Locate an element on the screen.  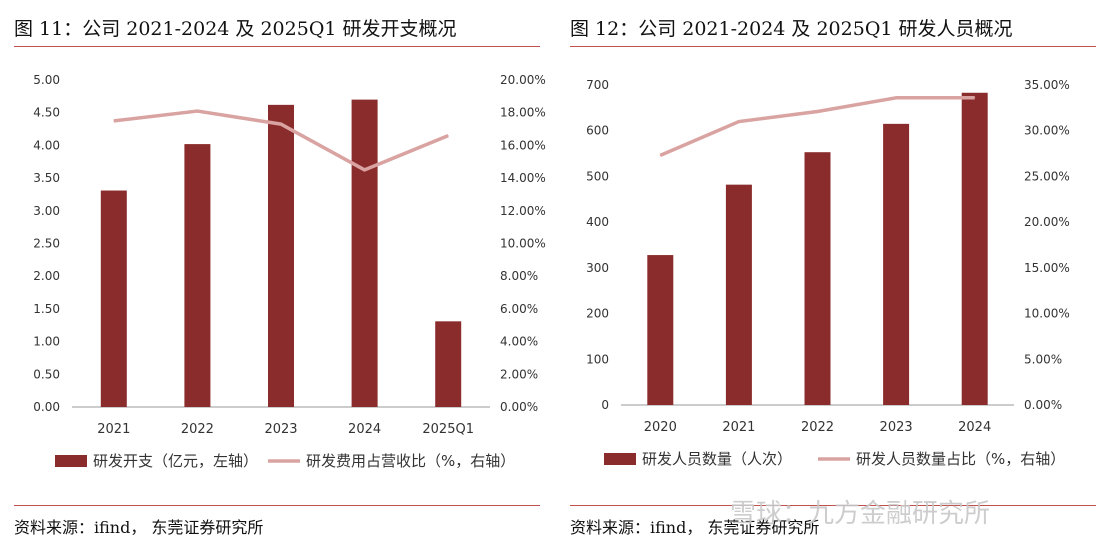
line-series is located at coordinates (817, 127).